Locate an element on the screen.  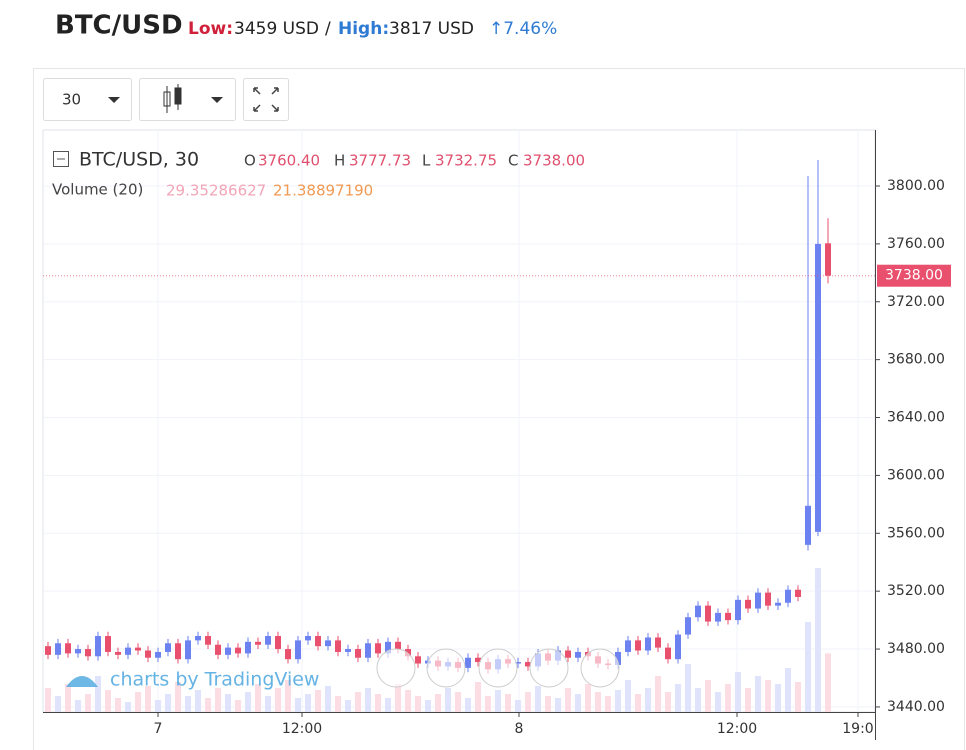
fullscreen-icon is located at coordinates (266, 99).